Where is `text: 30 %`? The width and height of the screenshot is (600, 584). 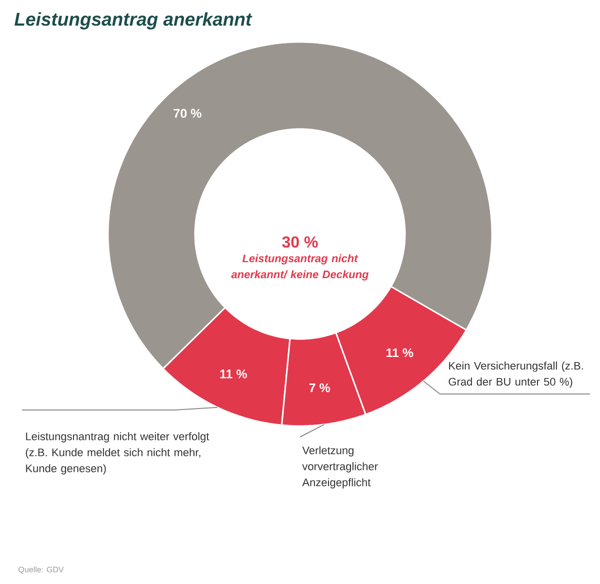
text: 30 % is located at coordinates (300, 242).